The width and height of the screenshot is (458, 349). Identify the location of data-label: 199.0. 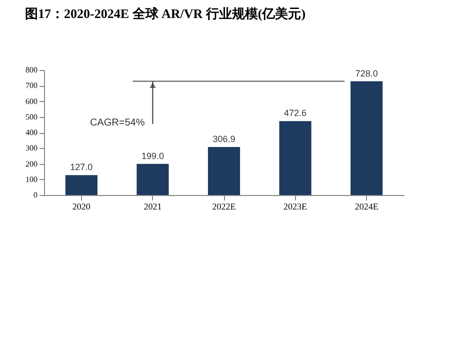
(152, 155).